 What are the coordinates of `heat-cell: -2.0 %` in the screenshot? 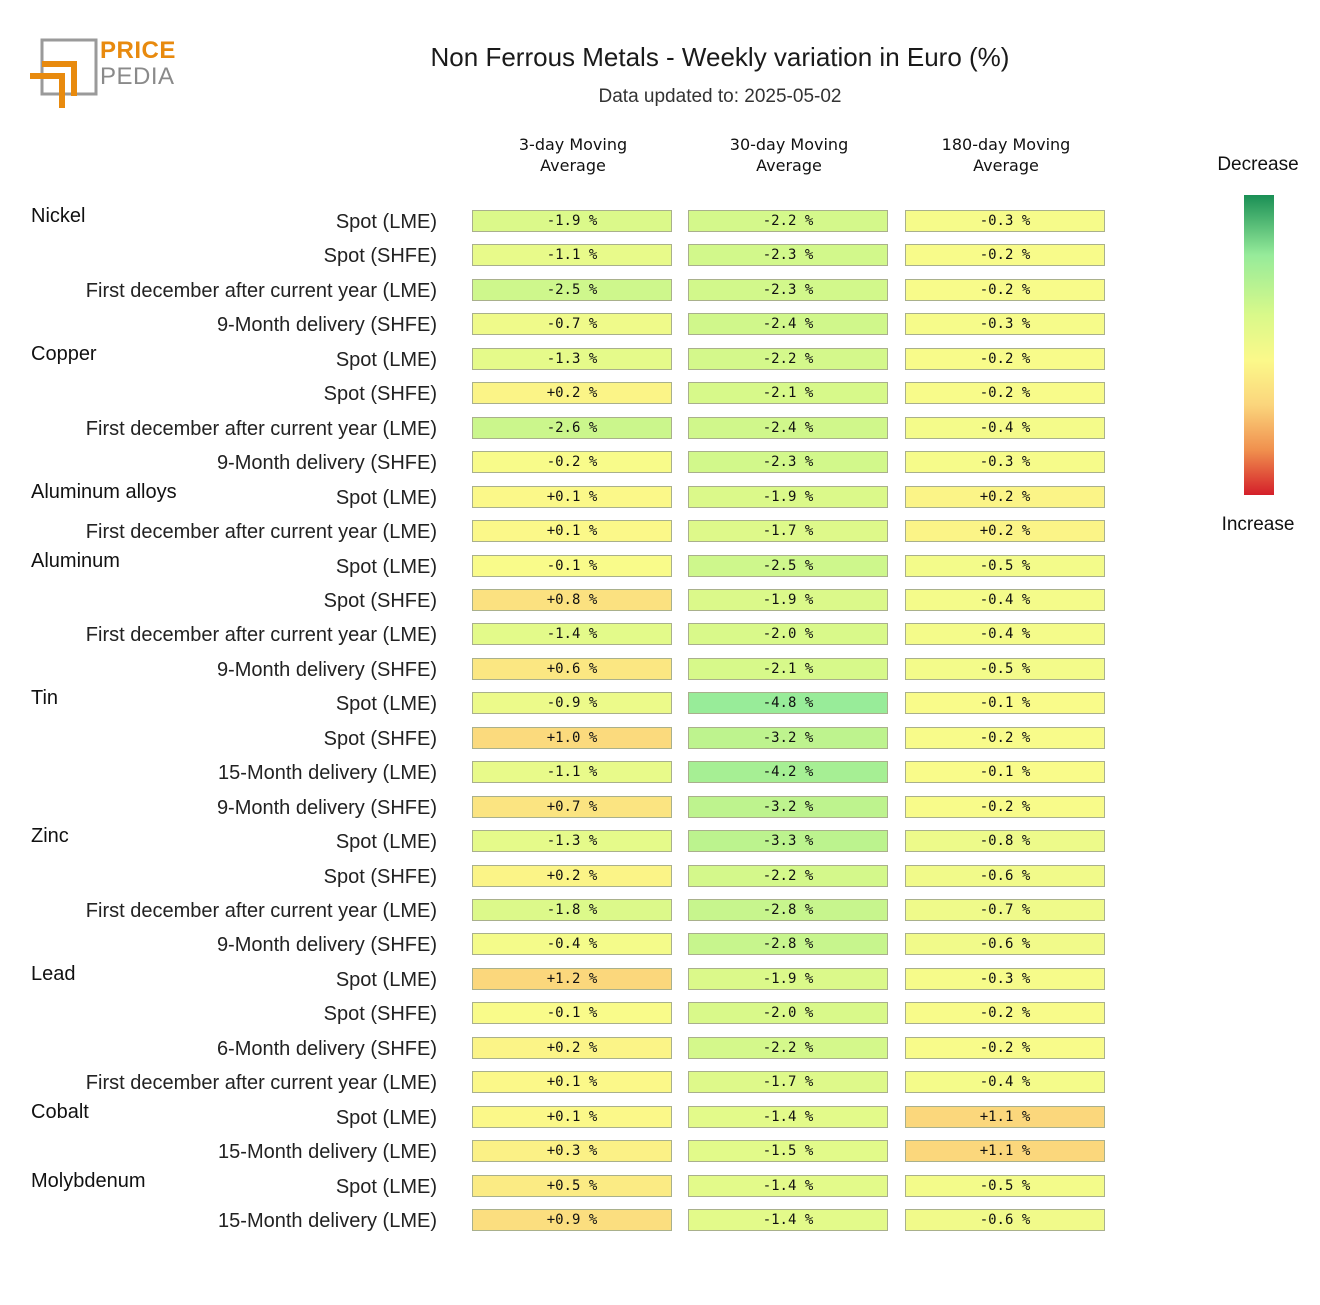 It's located at (788, 1013).